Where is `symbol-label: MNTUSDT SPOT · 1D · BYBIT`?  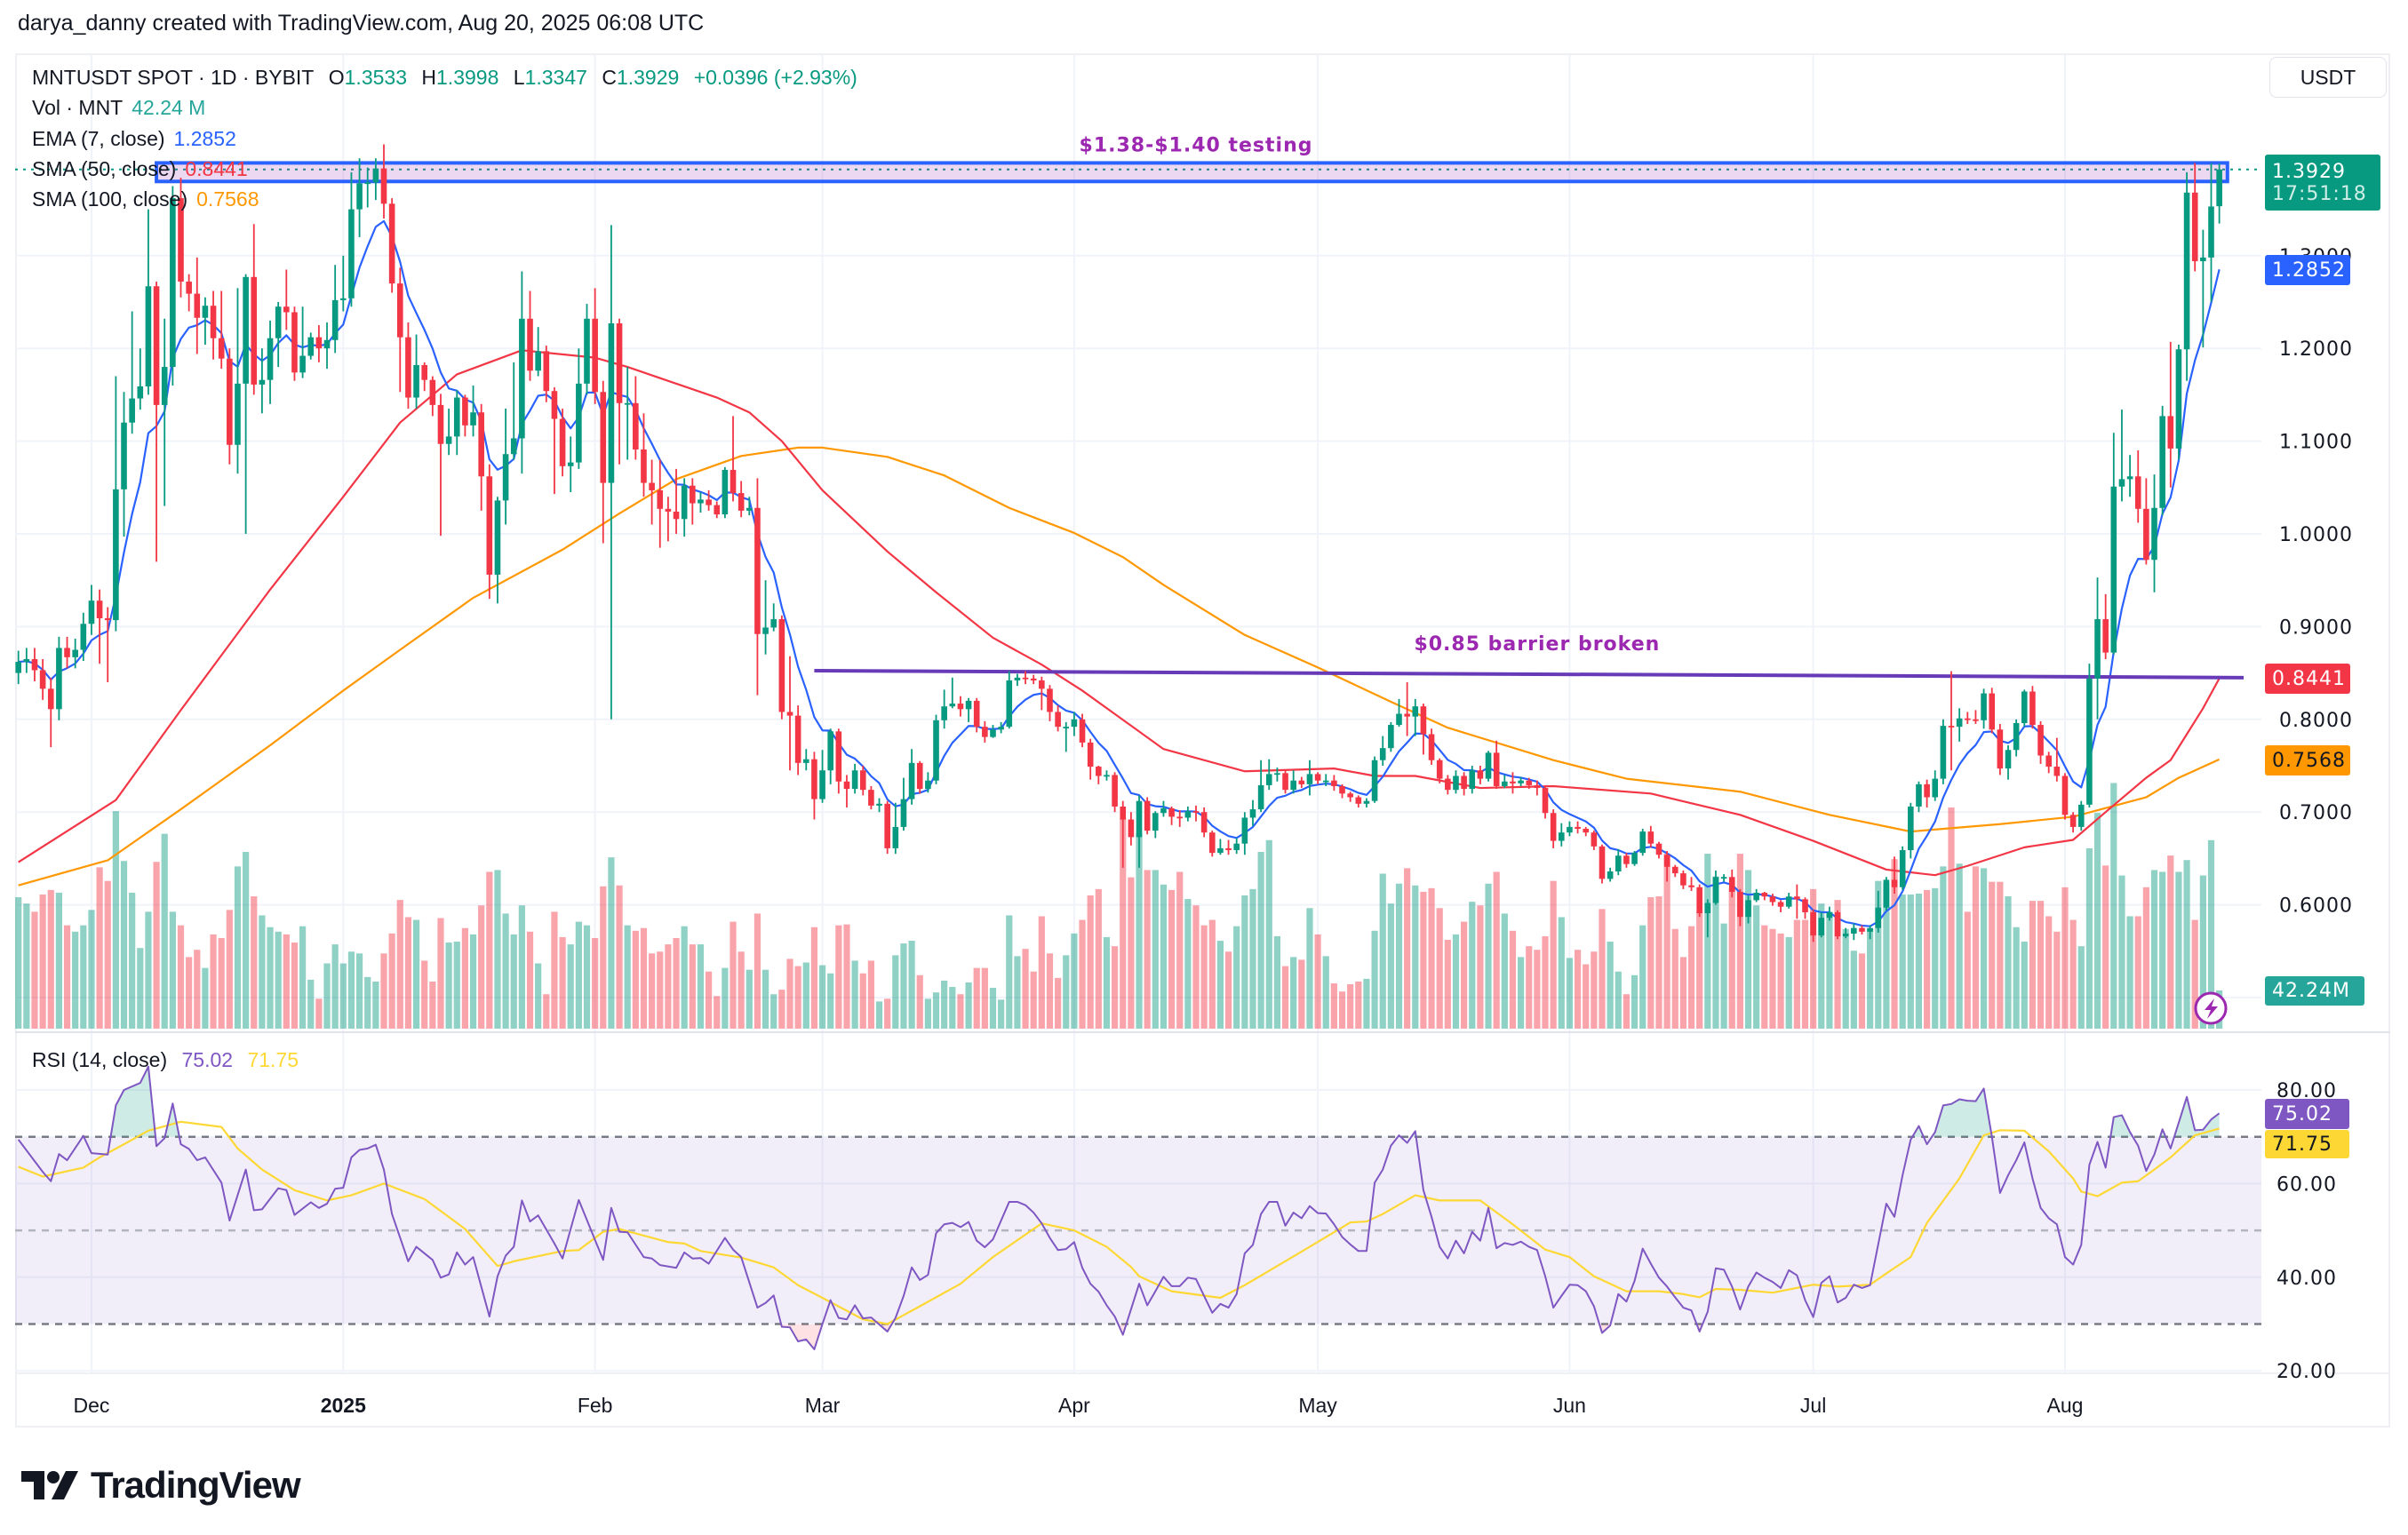 symbol-label: MNTUSDT SPOT · 1D · BYBIT is located at coordinates (173, 77).